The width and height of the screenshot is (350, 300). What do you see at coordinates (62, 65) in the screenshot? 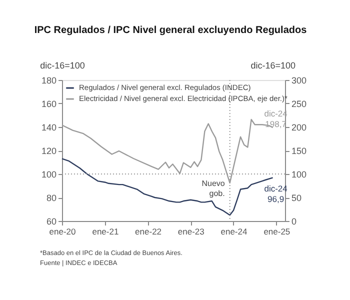
I see `y-axis-title: dic-16=100` at bounding box center [62, 65].